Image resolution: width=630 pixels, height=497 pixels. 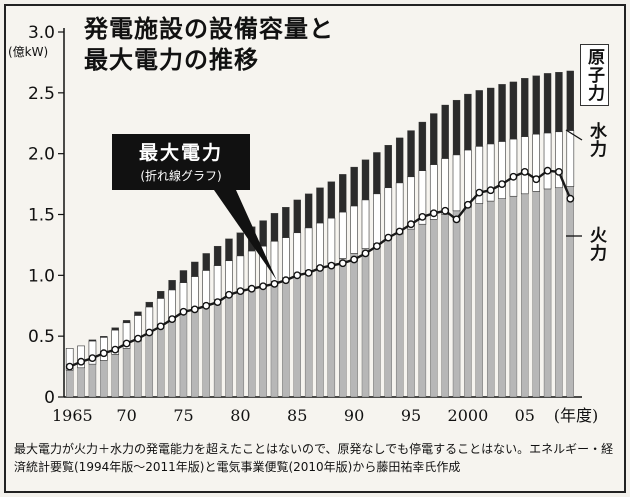 I want to click on y-tick-label: 1.5, so click(x=41, y=216).